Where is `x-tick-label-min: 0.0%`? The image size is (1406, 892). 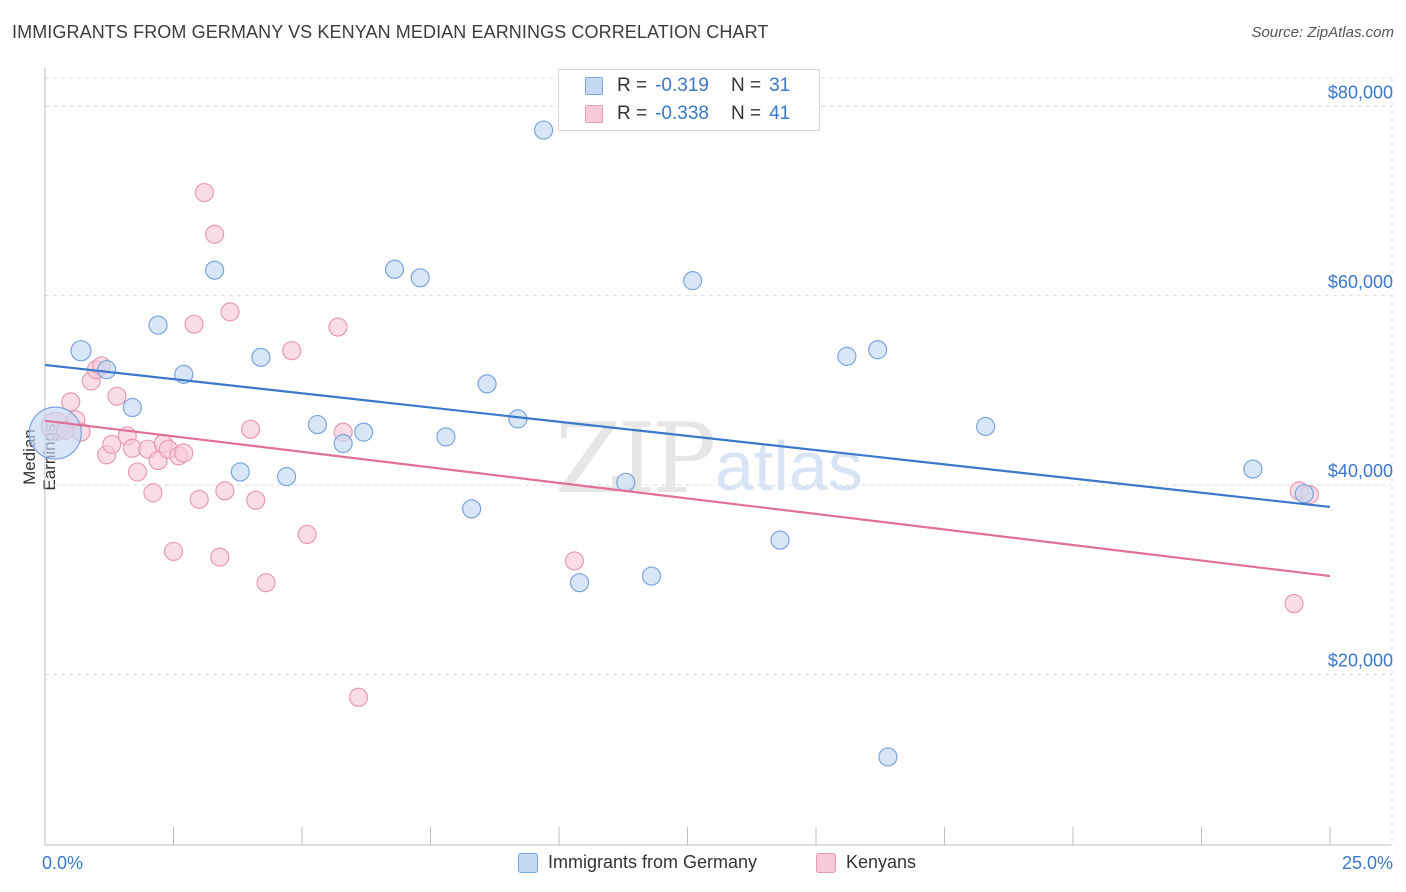 x-tick-label-min: 0.0% is located at coordinates (62, 863).